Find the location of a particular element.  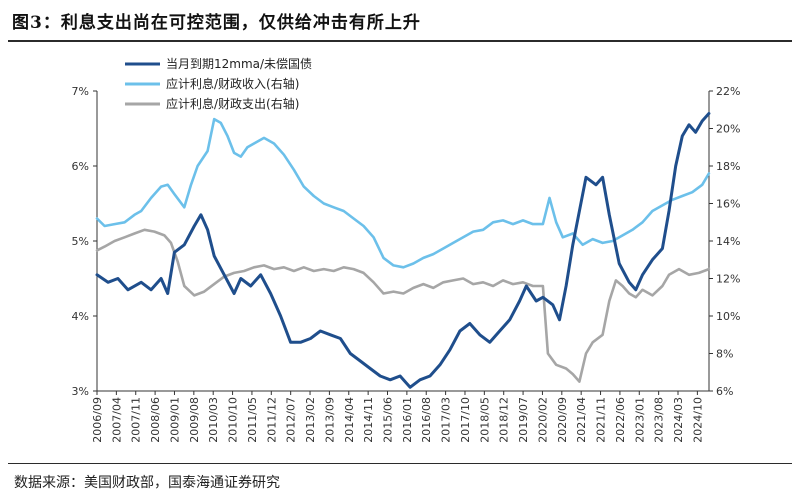

x-tick-label: 2009/08 is located at coordinates (194, 420).